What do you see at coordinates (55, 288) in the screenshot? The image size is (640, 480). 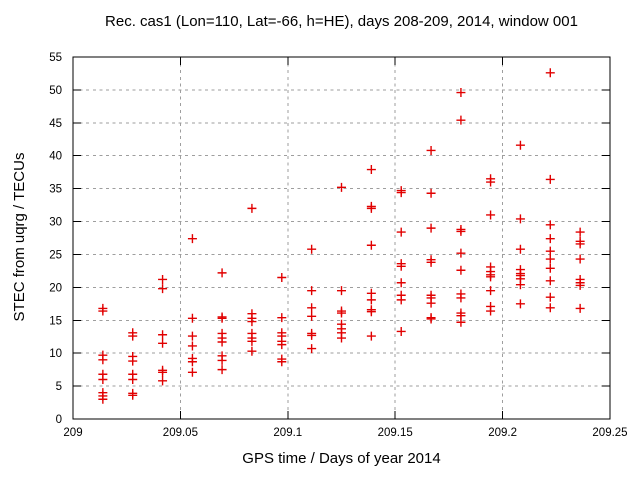 I see `y-tick-label: 20` at bounding box center [55, 288].